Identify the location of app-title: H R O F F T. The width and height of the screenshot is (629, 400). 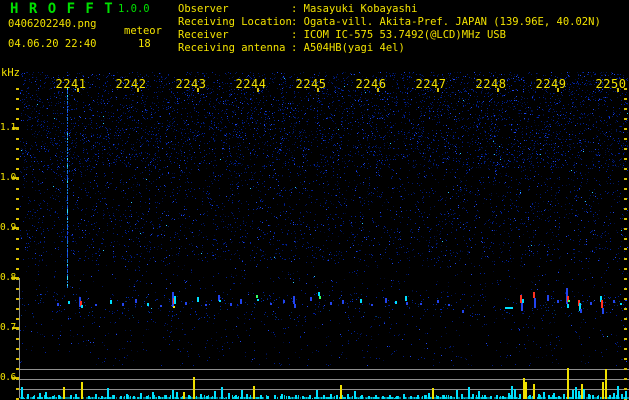
(62, 9).